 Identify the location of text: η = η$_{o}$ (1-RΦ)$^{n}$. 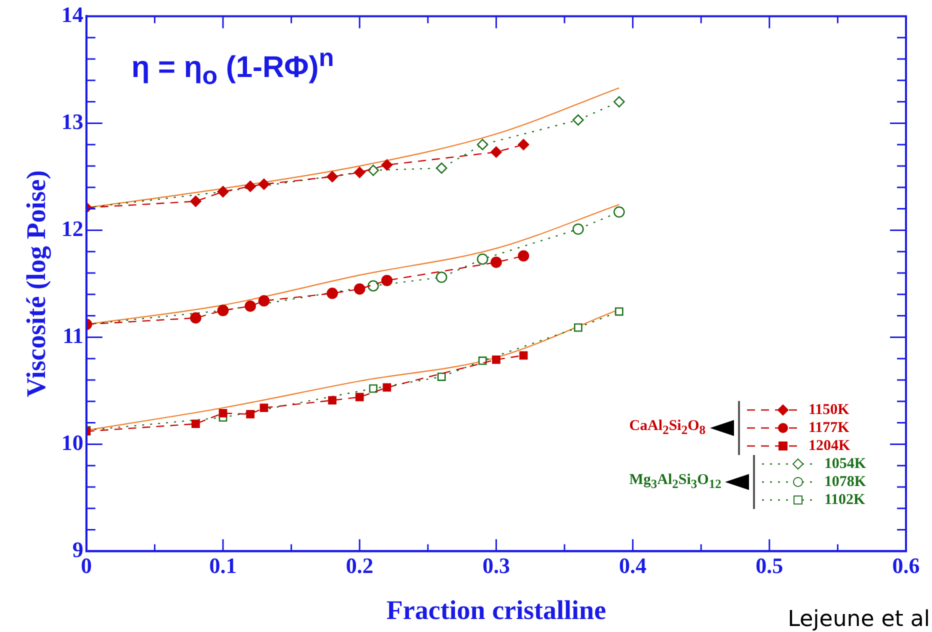
(232, 68).